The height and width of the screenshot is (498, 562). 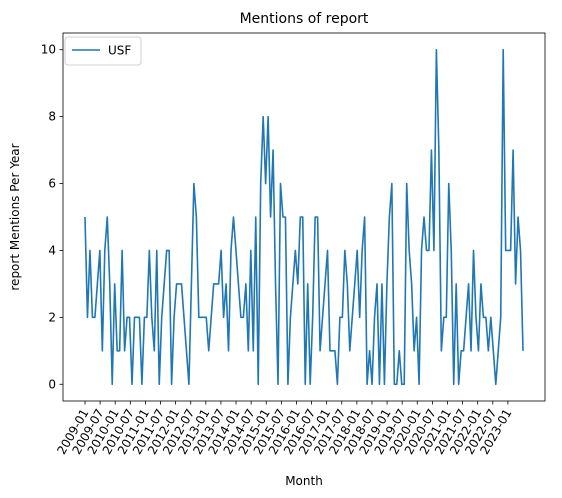 I want to click on y-tick-label: 2, so click(x=52, y=317).